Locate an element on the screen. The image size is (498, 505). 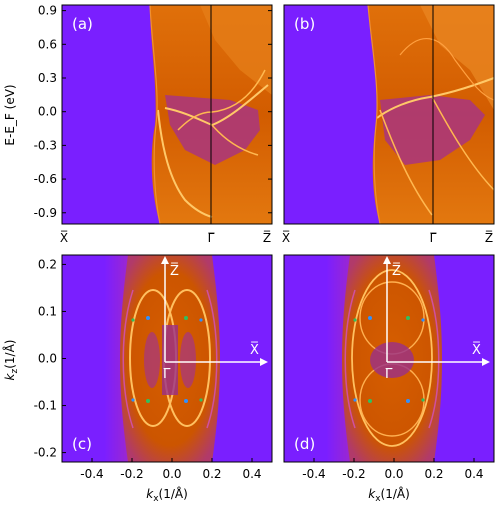
panel-c-inset-gamma-label: Γ̅ is located at coordinates (167, 374).